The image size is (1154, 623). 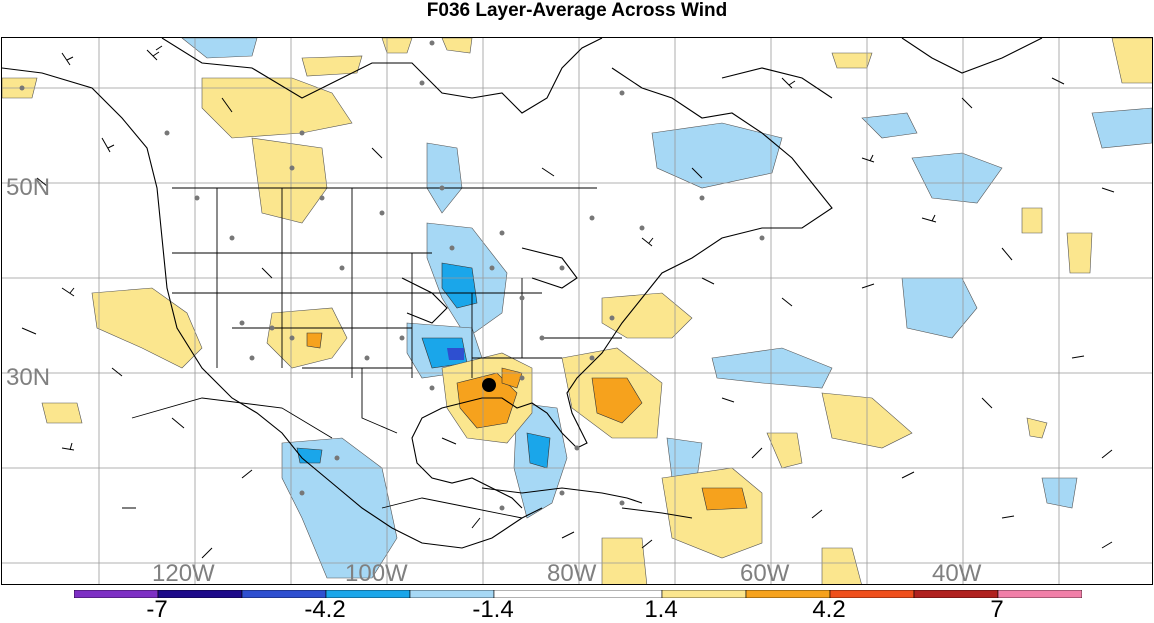 What do you see at coordinates (489, 385) in the screenshot?
I see `storm-center-marker` at bounding box center [489, 385].